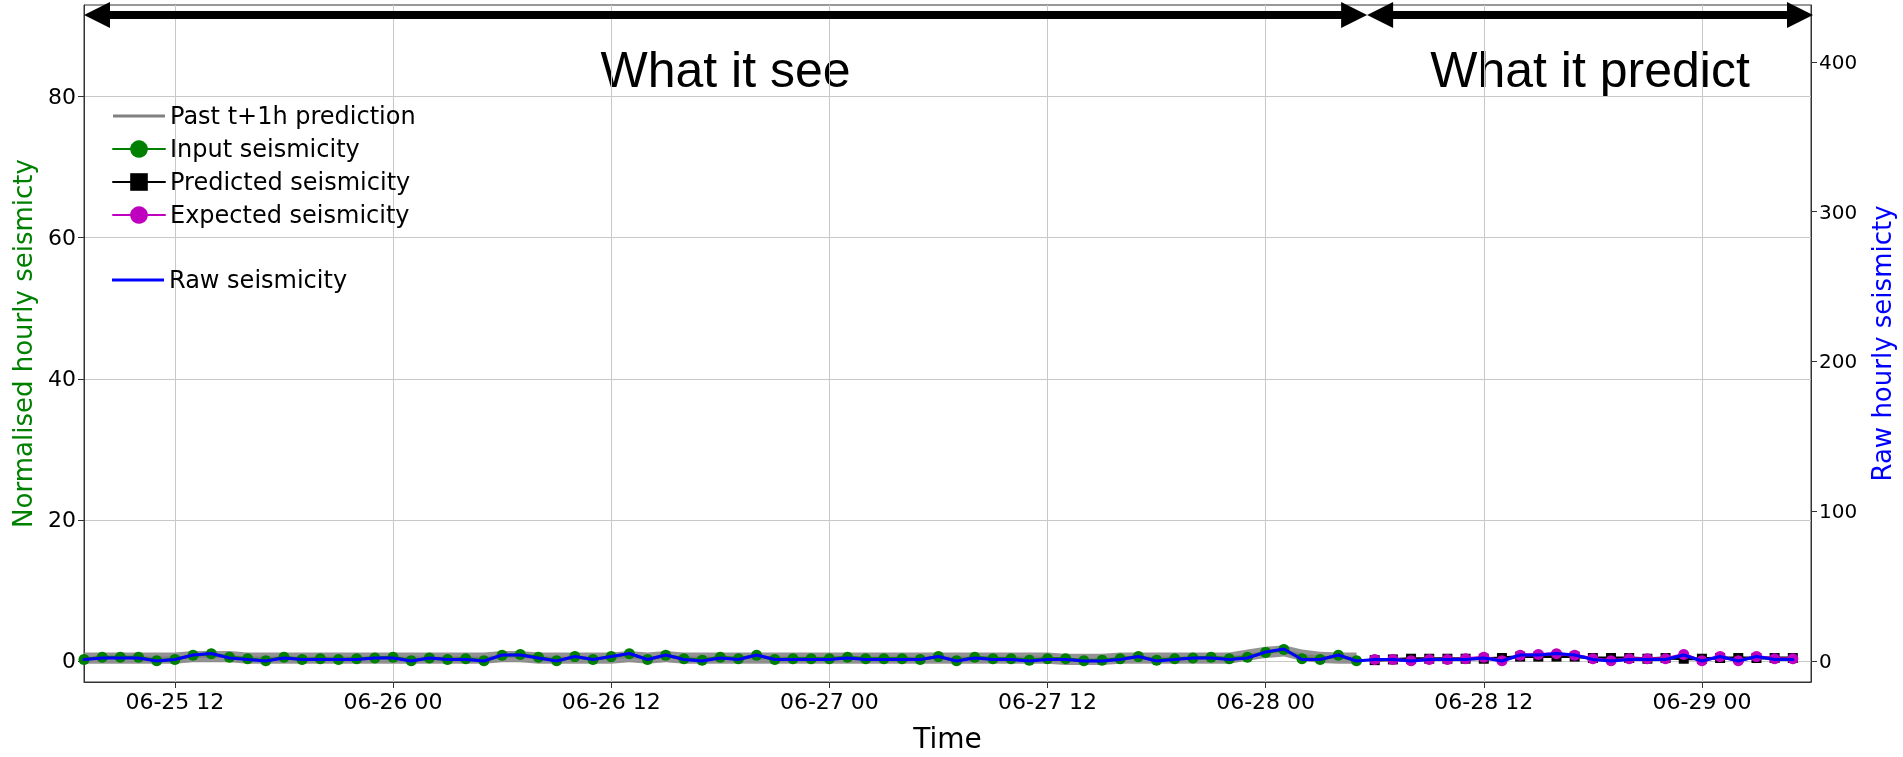 The width and height of the screenshot is (1903, 757). I want to click on y2-tick-label: 400, so click(1838, 61).